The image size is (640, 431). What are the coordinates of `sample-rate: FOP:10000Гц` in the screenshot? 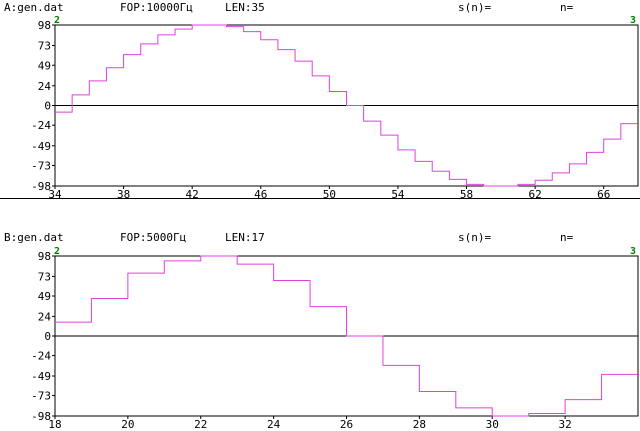 It's located at (156, 7).